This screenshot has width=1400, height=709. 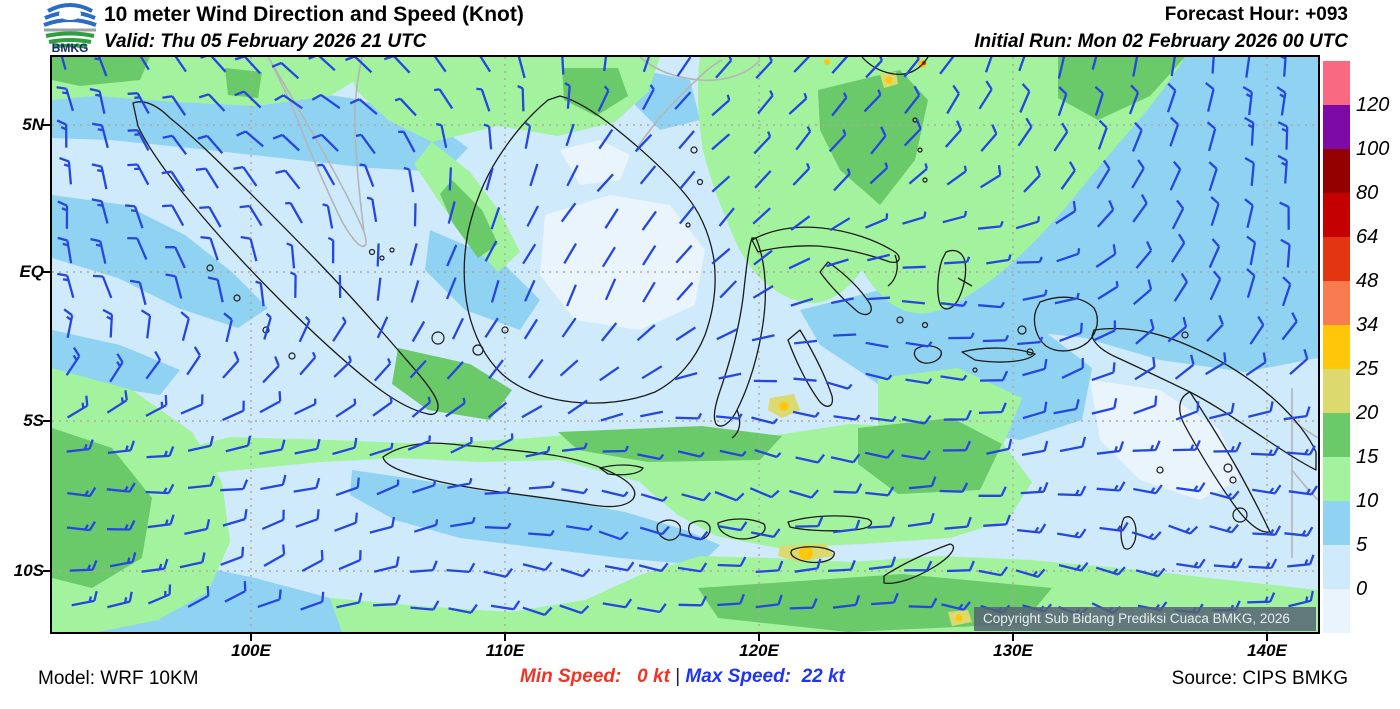 What do you see at coordinates (1267, 650) in the screenshot?
I see `lon-tick-label: 140E` at bounding box center [1267, 650].